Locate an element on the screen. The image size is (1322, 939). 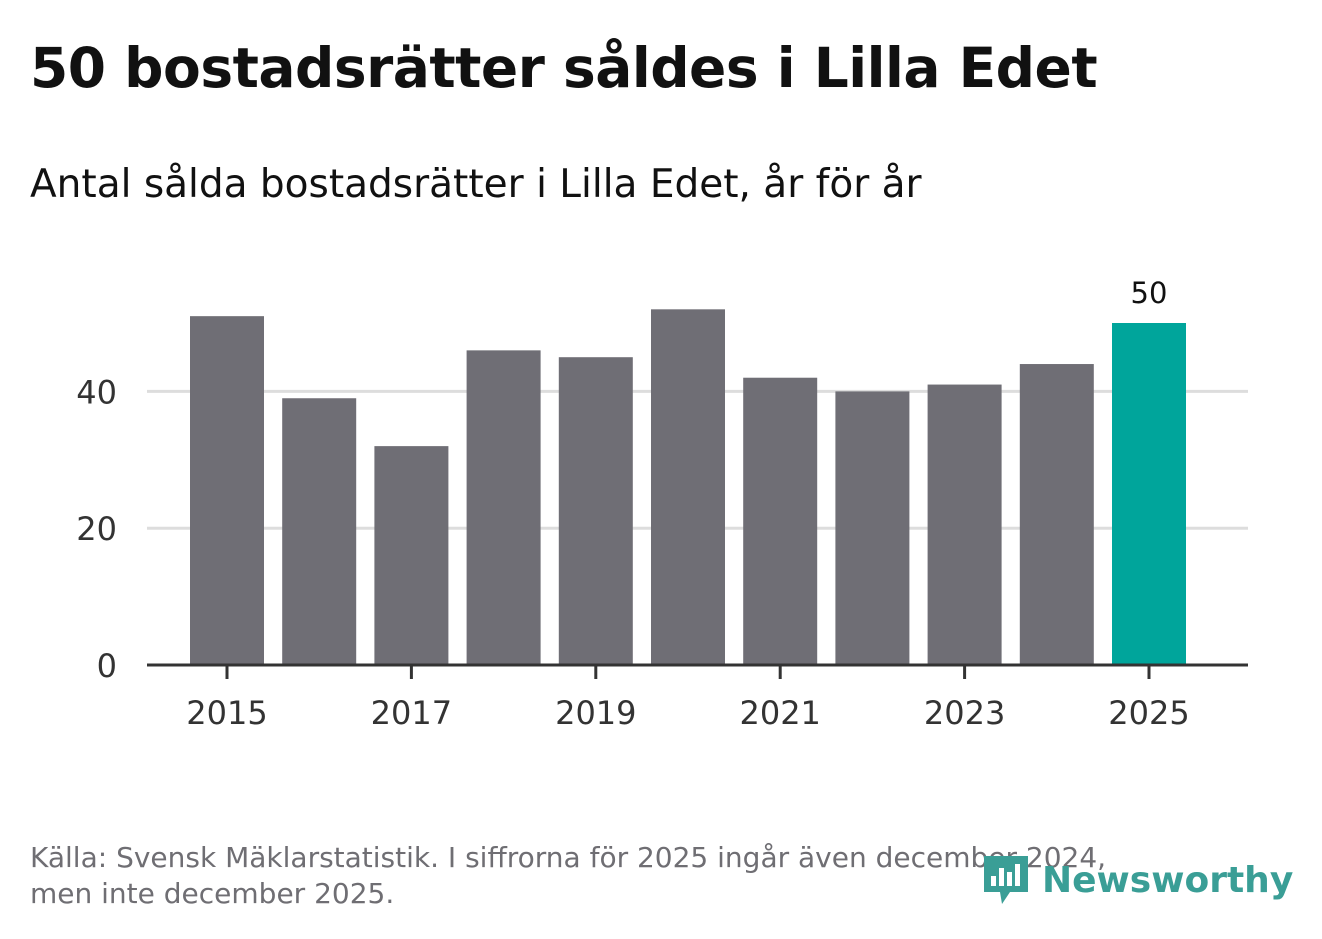
chart-bubble-icon is located at coordinates (1006, 880).